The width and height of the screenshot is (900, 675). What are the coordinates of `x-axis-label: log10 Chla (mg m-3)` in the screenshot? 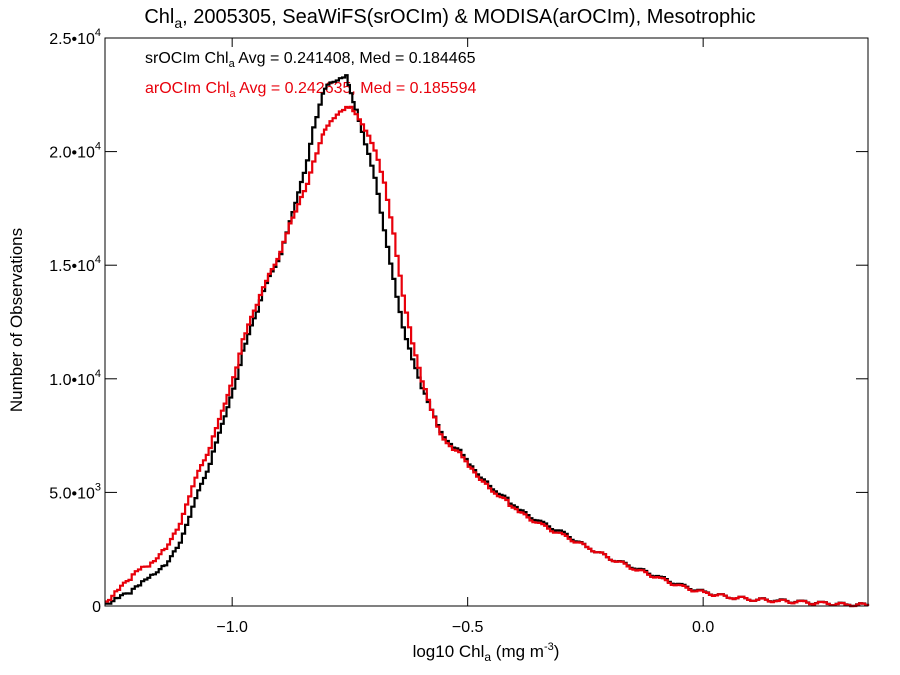 It's located at (486, 652).